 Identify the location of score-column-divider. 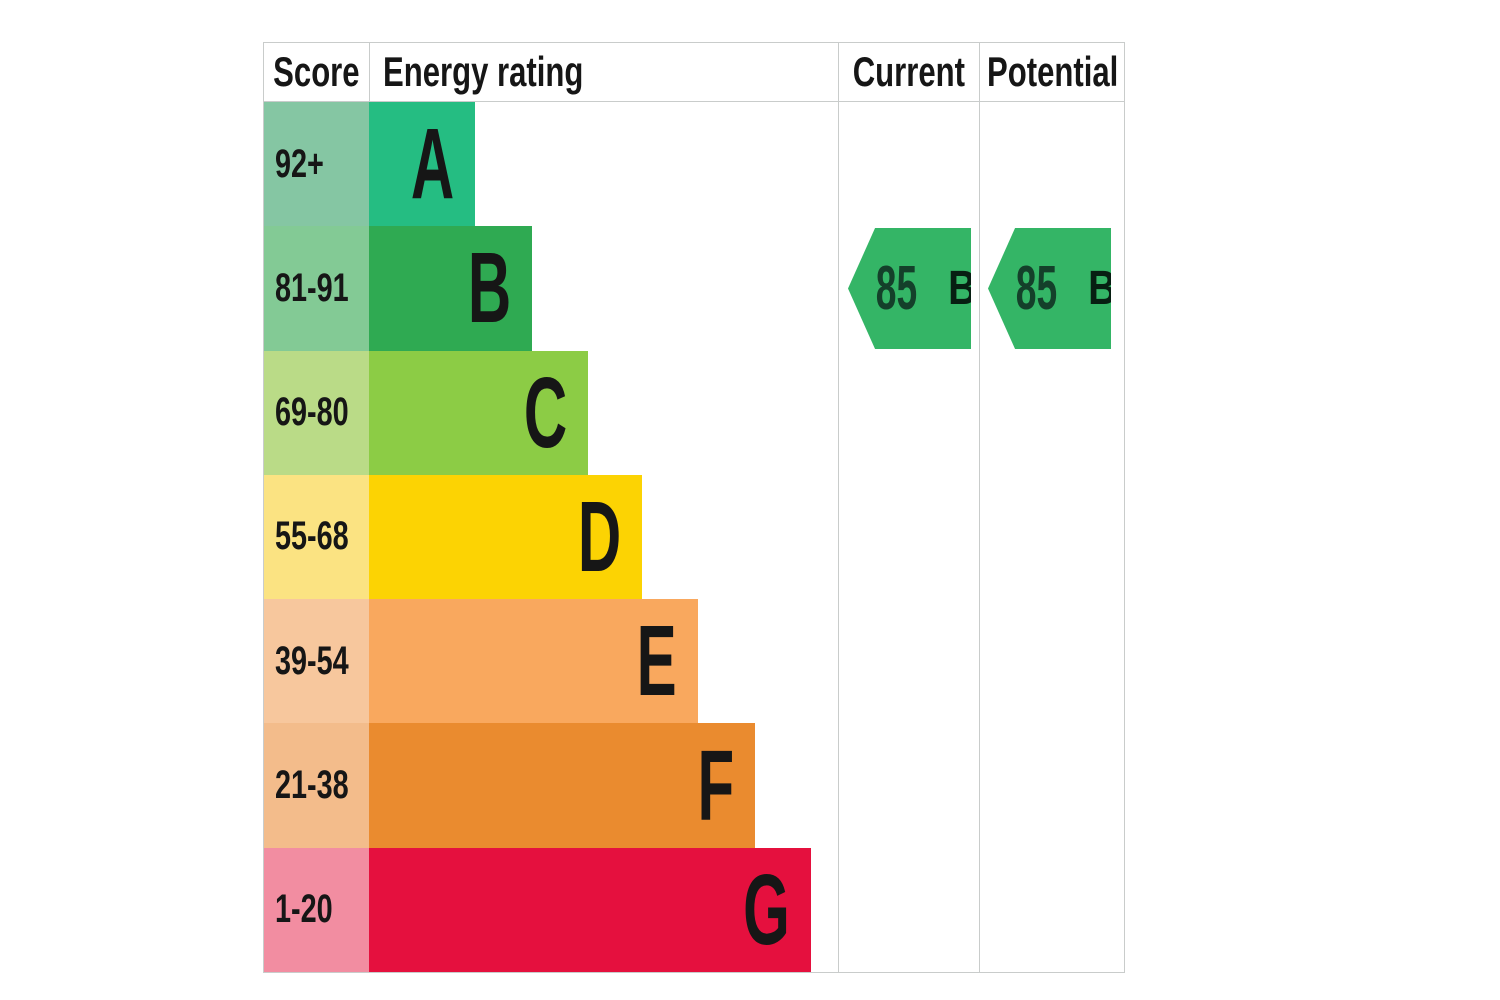
(369, 72).